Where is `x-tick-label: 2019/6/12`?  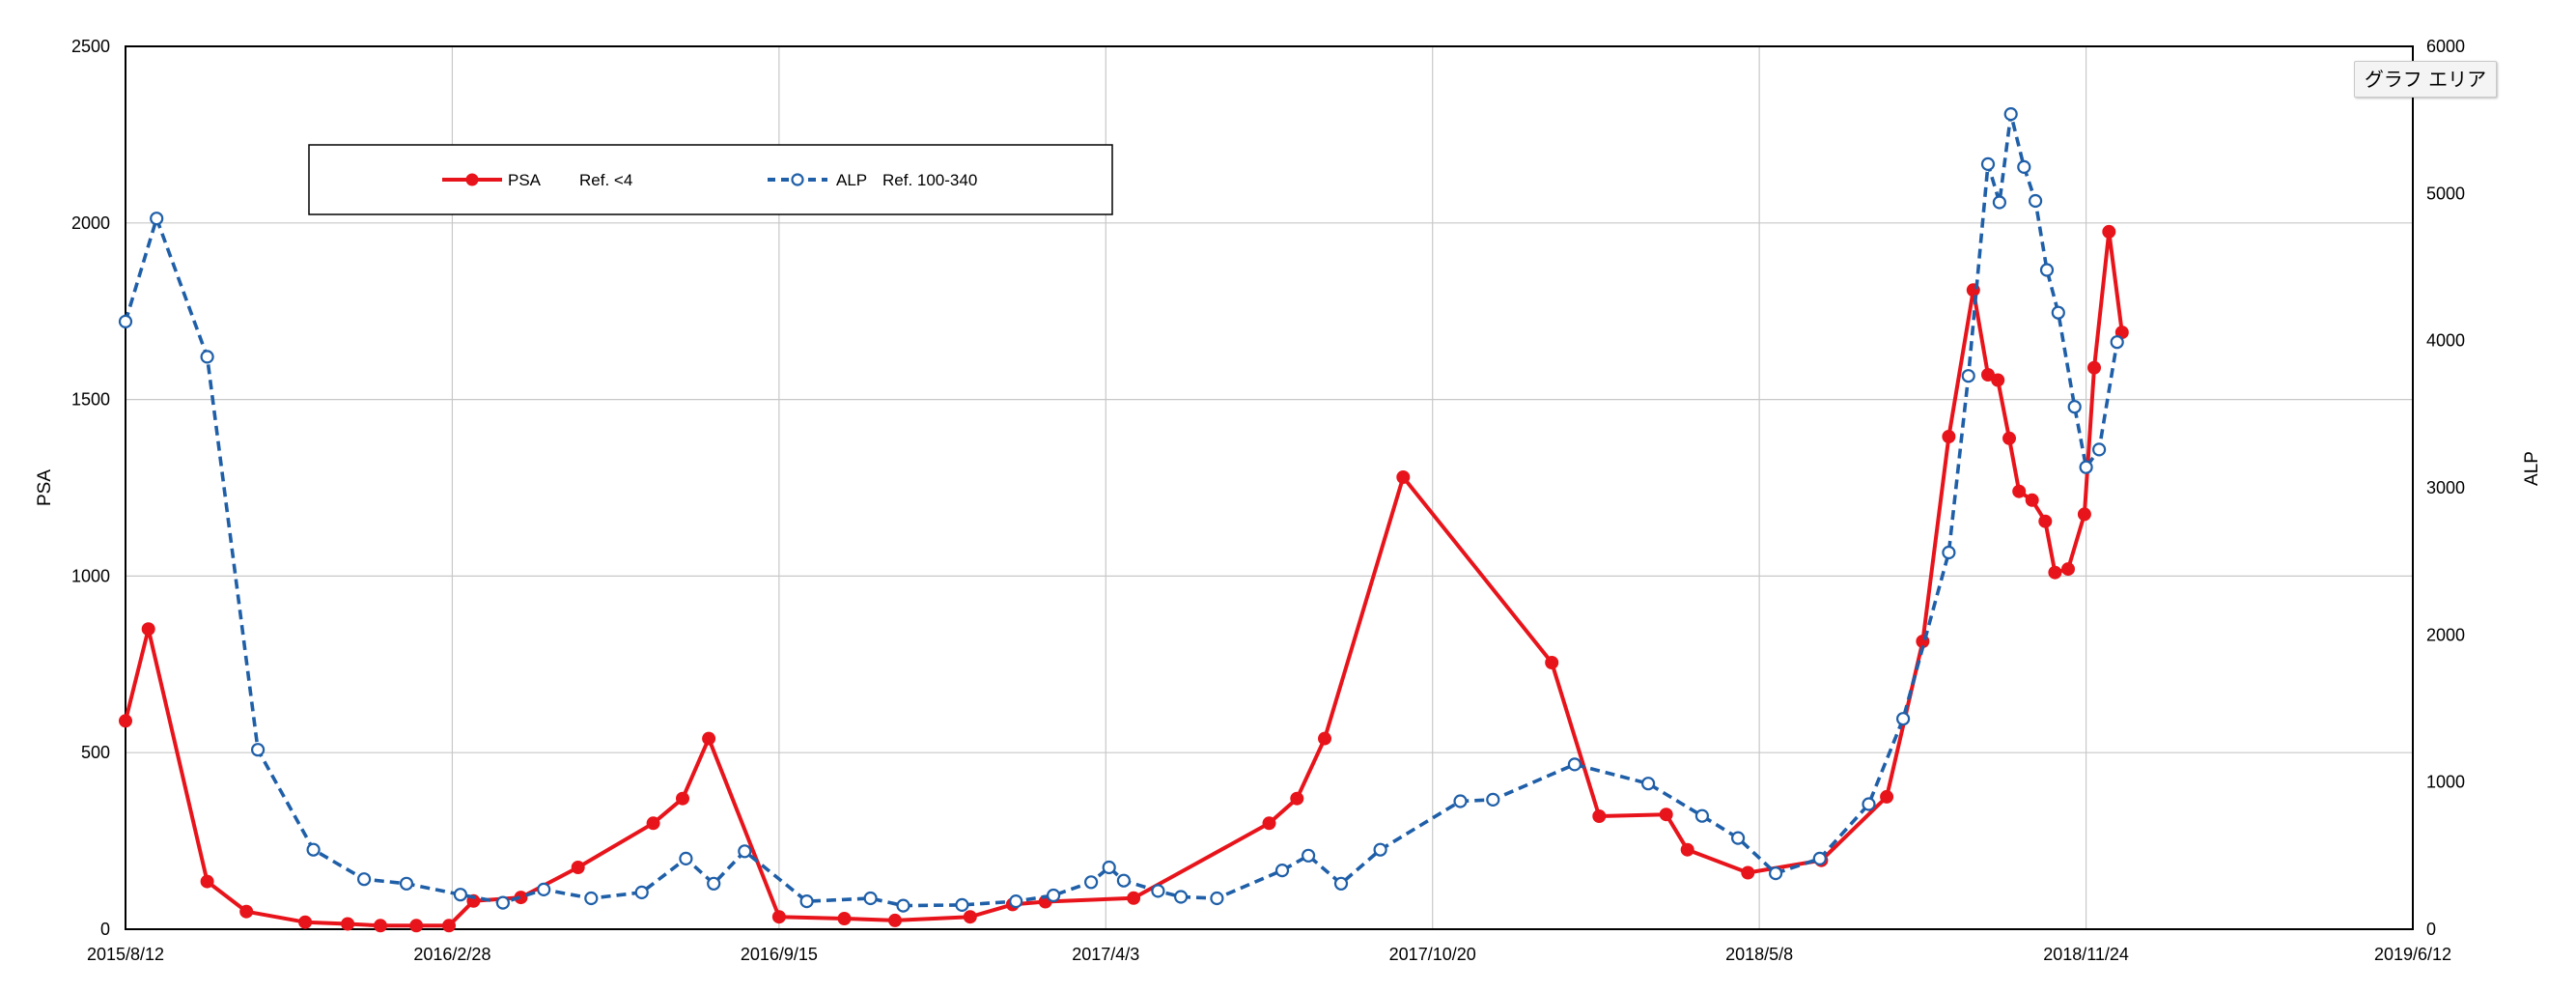
x-tick-label: 2019/6/12 is located at coordinates (2413, 954).